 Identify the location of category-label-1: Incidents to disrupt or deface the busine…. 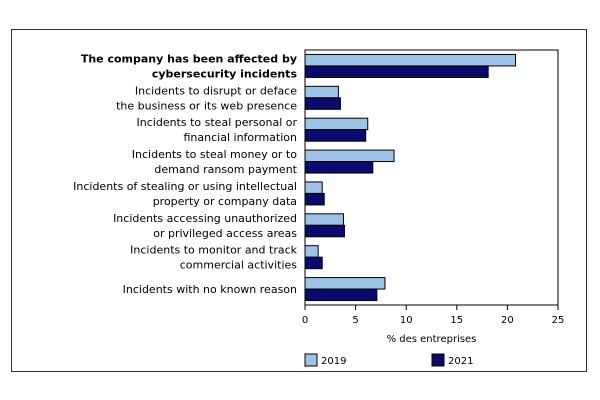
(206, 98).